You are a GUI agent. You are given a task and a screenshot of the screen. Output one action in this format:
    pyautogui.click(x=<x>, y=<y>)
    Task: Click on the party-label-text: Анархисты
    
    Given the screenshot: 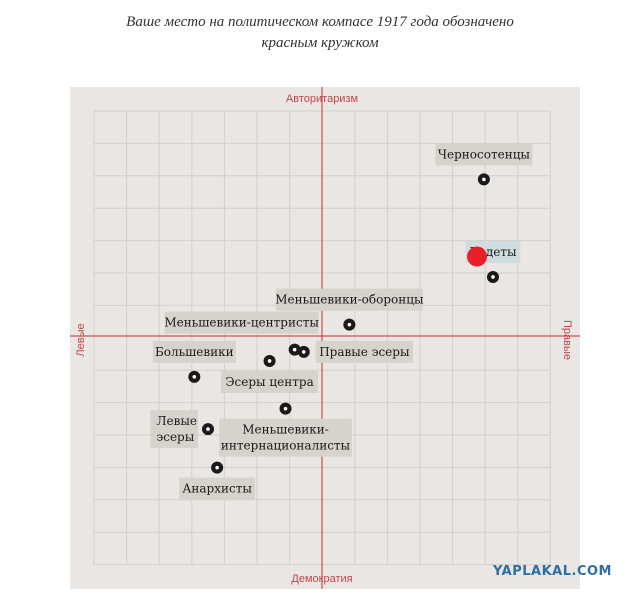 What is the action you would take?
    pyautogui.click(x=217, y=489)
    